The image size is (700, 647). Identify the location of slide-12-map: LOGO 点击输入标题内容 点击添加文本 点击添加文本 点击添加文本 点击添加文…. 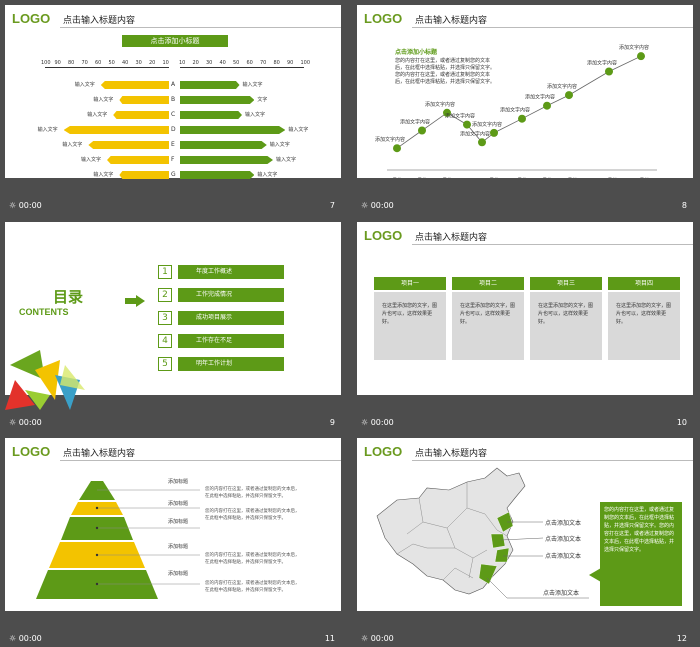
(525, 524).